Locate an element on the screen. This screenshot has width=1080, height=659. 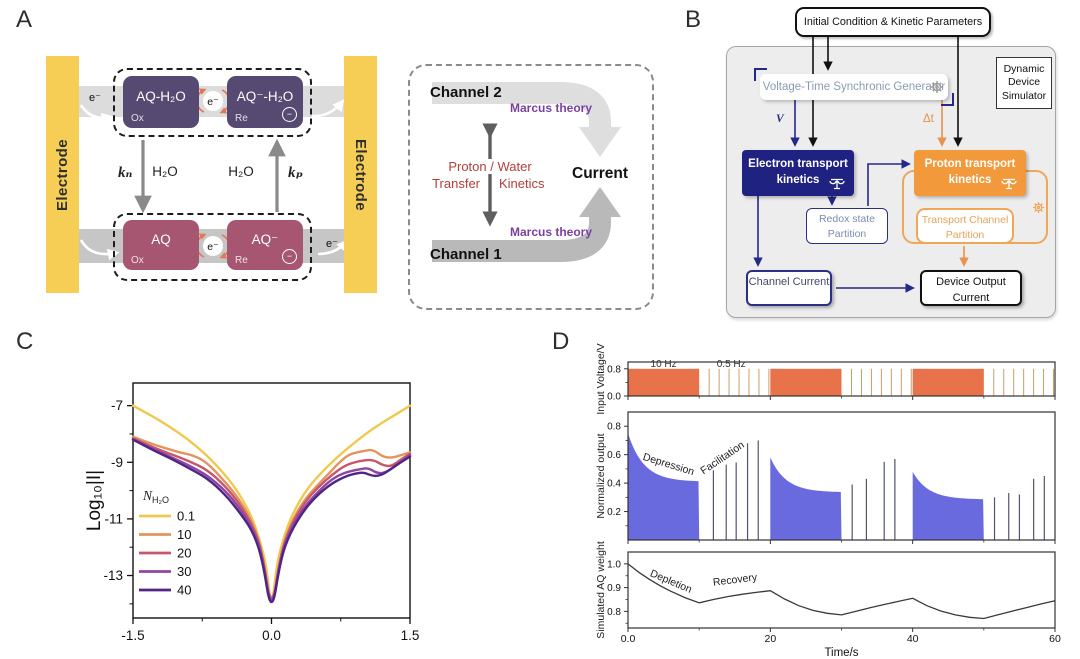
electrode-left: Electrode is located at coordinates (62, 174).